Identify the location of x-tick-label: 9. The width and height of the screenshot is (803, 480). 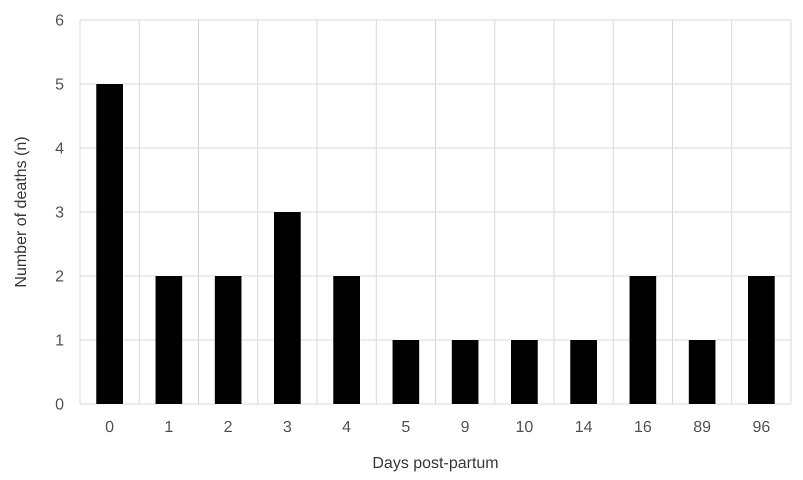
(465, 427).